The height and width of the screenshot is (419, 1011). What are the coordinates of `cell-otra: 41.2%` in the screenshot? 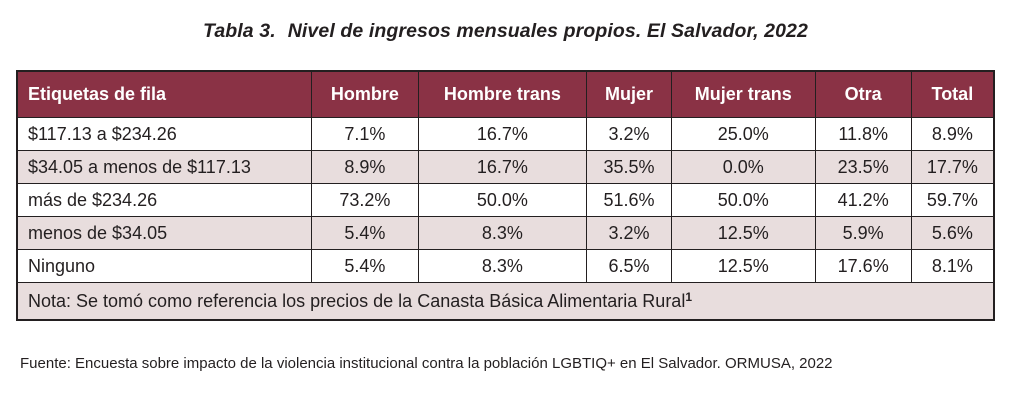 It's located at (863, 200).